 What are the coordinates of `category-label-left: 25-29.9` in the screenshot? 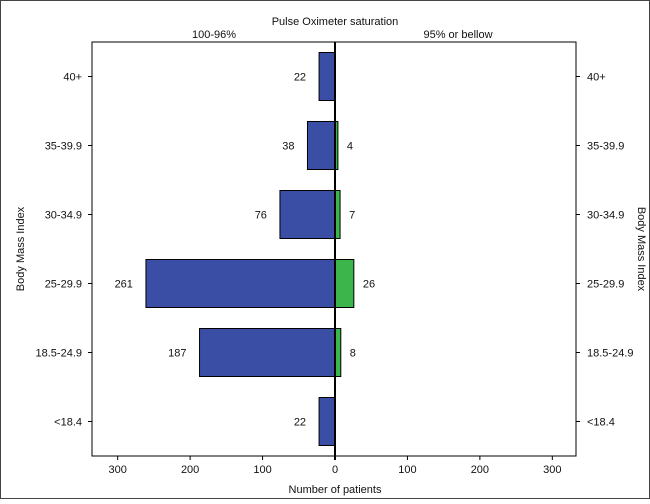 It's located at (63, 285).